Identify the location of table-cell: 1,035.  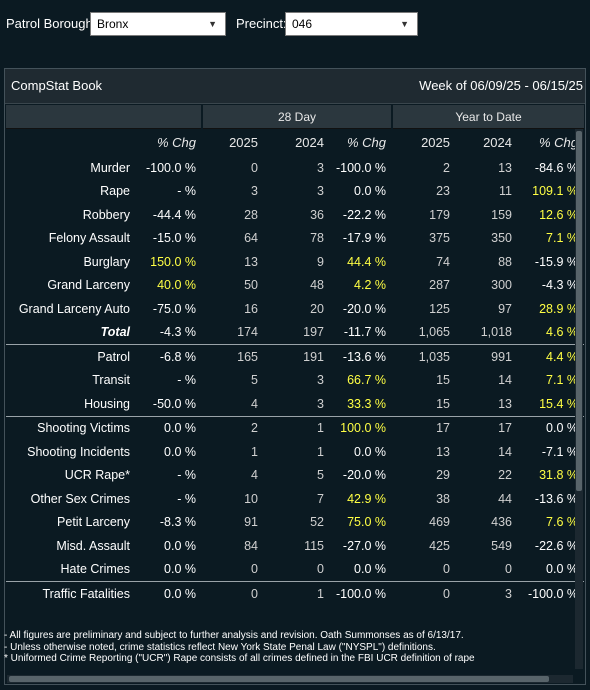
(424, 356).